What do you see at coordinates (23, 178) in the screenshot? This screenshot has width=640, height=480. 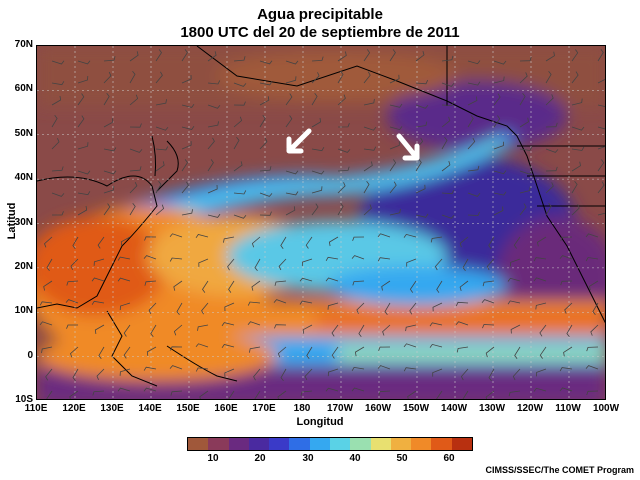 I see `lat-label: 40N` at bounding box center [23, 178].